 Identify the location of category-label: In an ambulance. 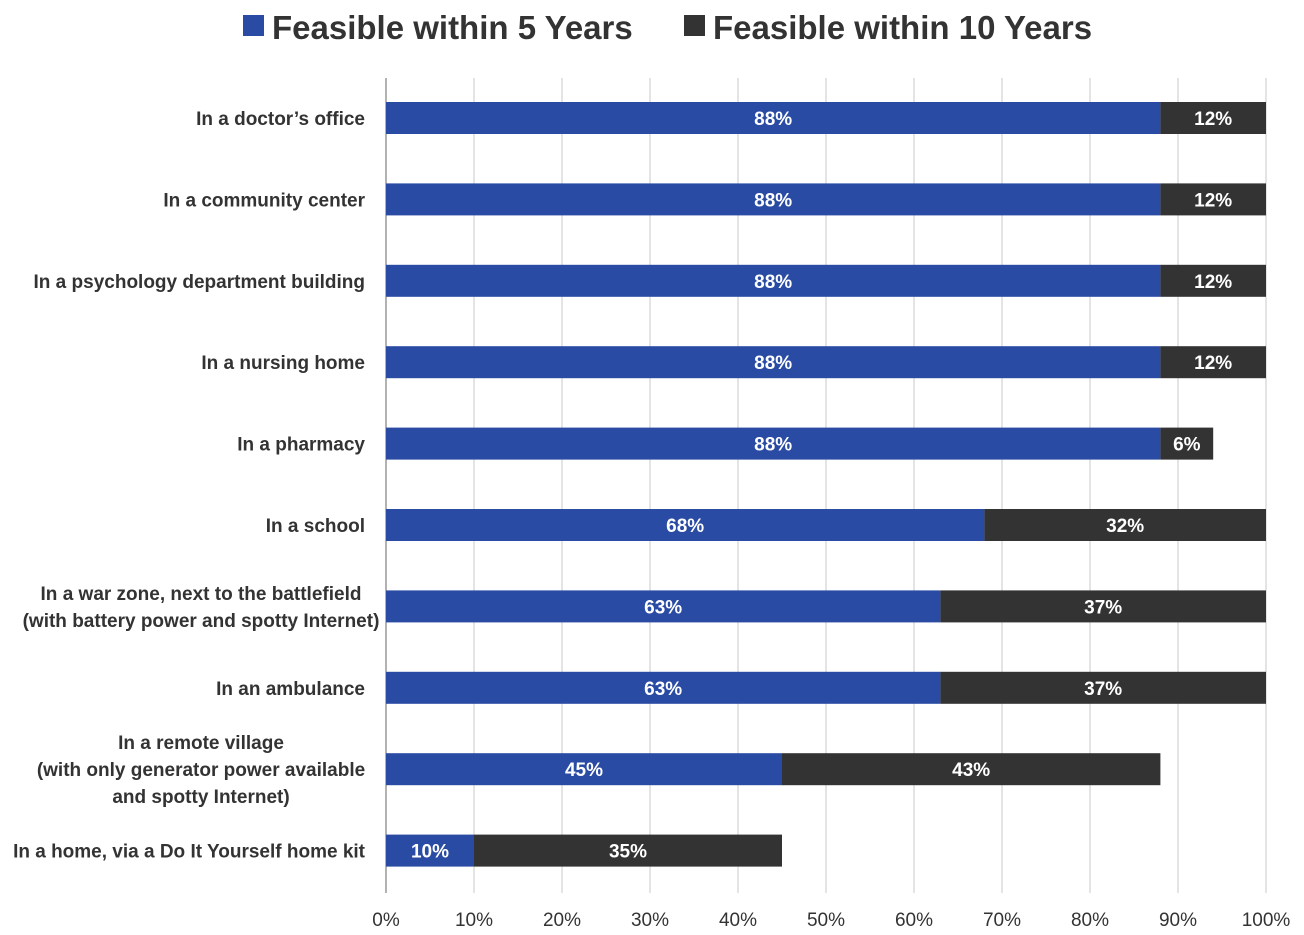
(290, 689).